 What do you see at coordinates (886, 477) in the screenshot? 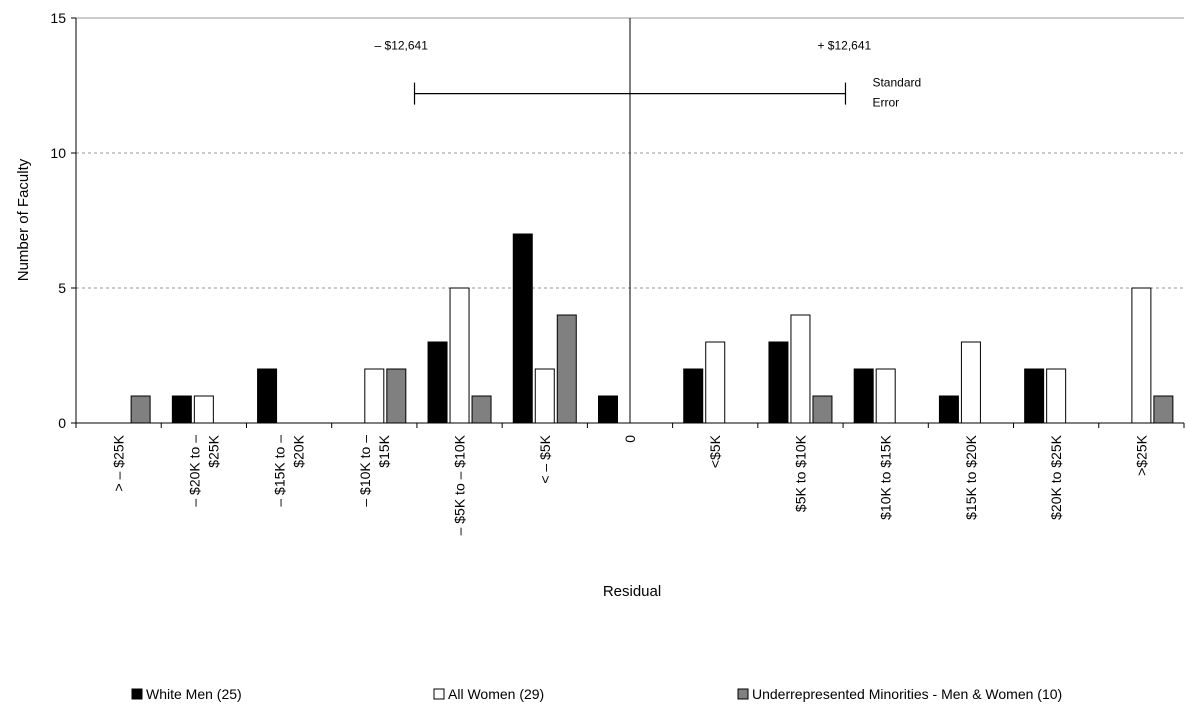
I see `x-tick-label: $10K to $15K` at bounding box center [886, 477].